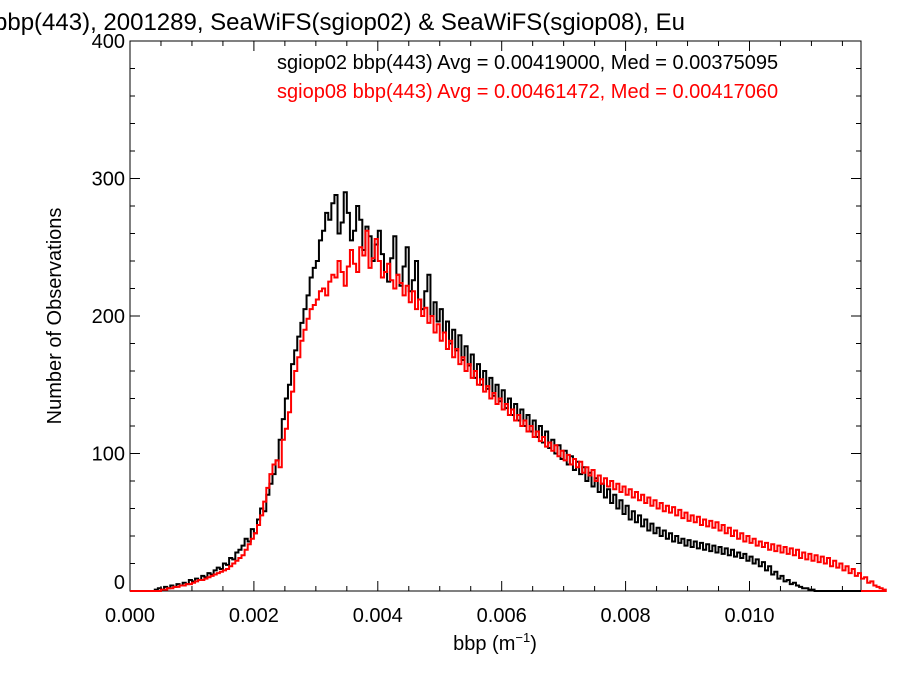 This screenshot has width=900, height=675. Describe the element at coordinates (108, 317) in the screenshot. I see `y-tick-label: 200` at that location.